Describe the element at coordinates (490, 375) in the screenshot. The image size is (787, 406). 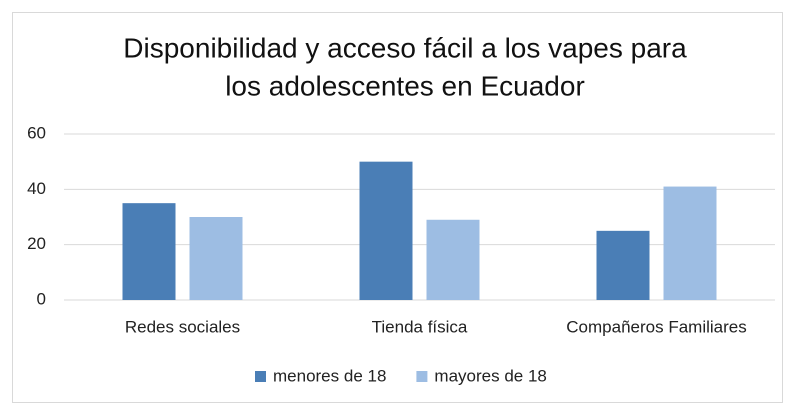
I see `legend-label: mayores de 18` at that location.